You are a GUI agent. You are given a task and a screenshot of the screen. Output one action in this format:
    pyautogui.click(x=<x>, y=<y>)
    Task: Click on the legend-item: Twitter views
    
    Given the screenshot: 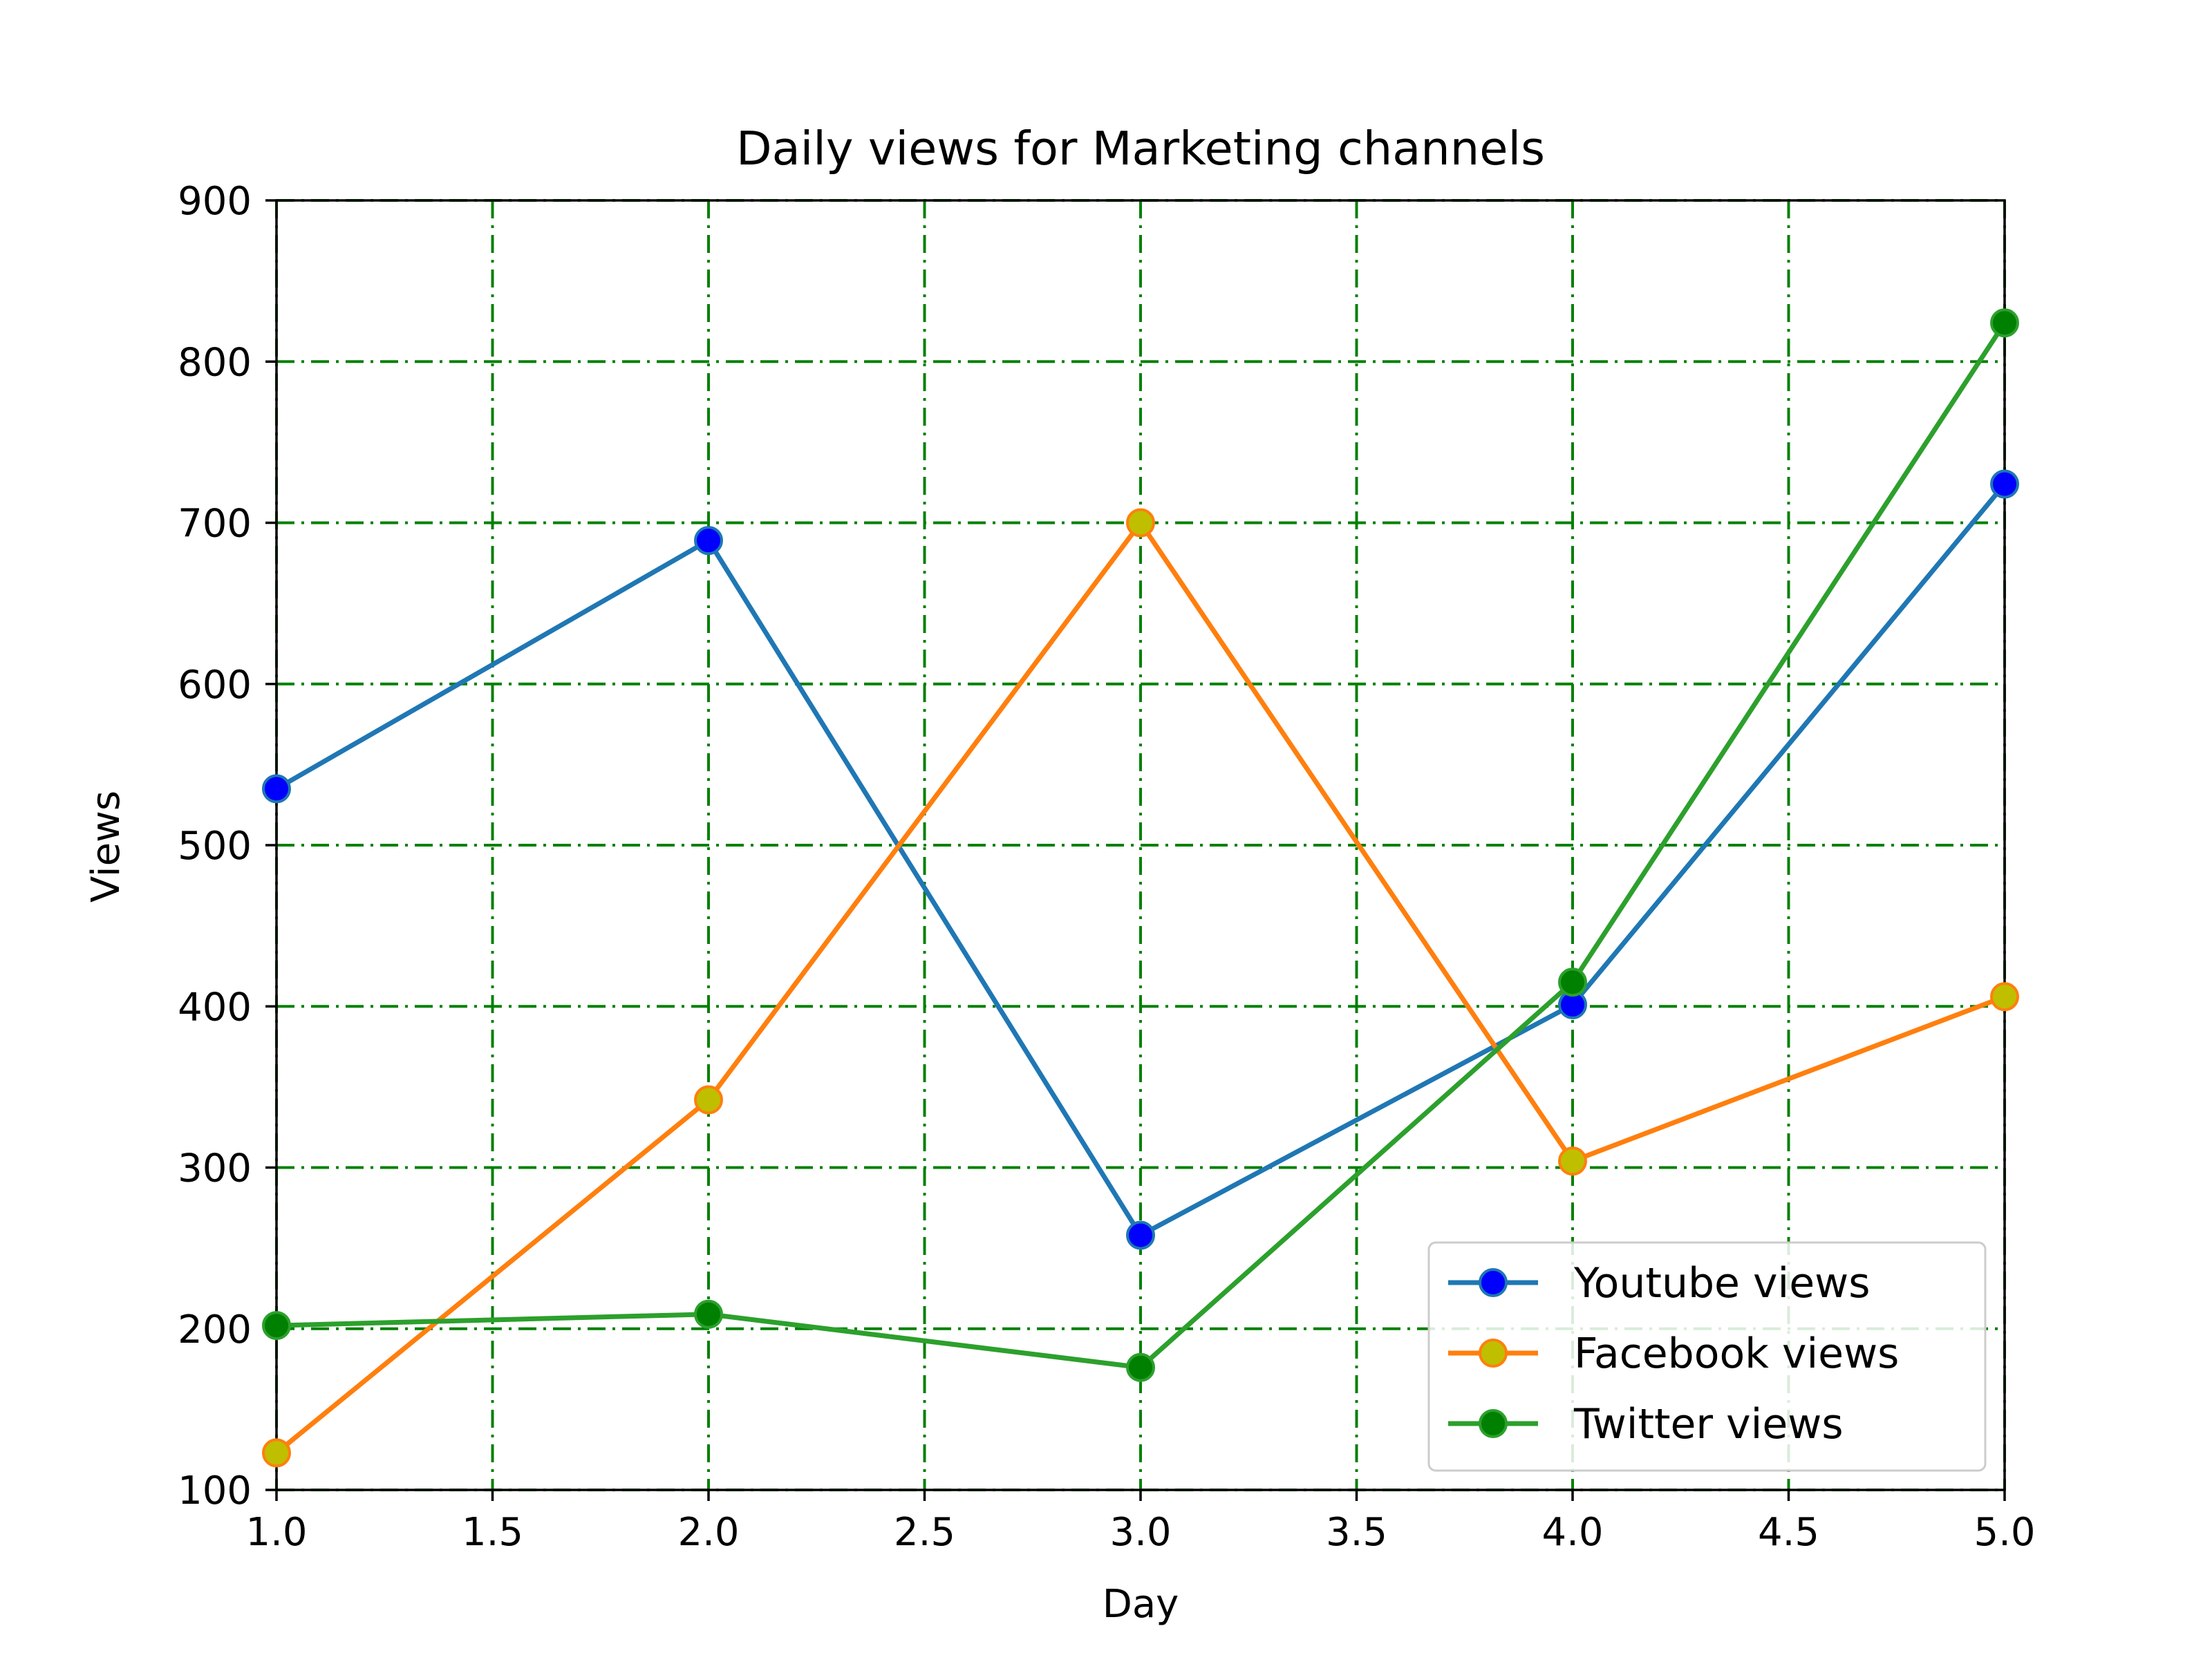 What is the action you would take?
    pyautogui.click(x=1646, y=1424)
    